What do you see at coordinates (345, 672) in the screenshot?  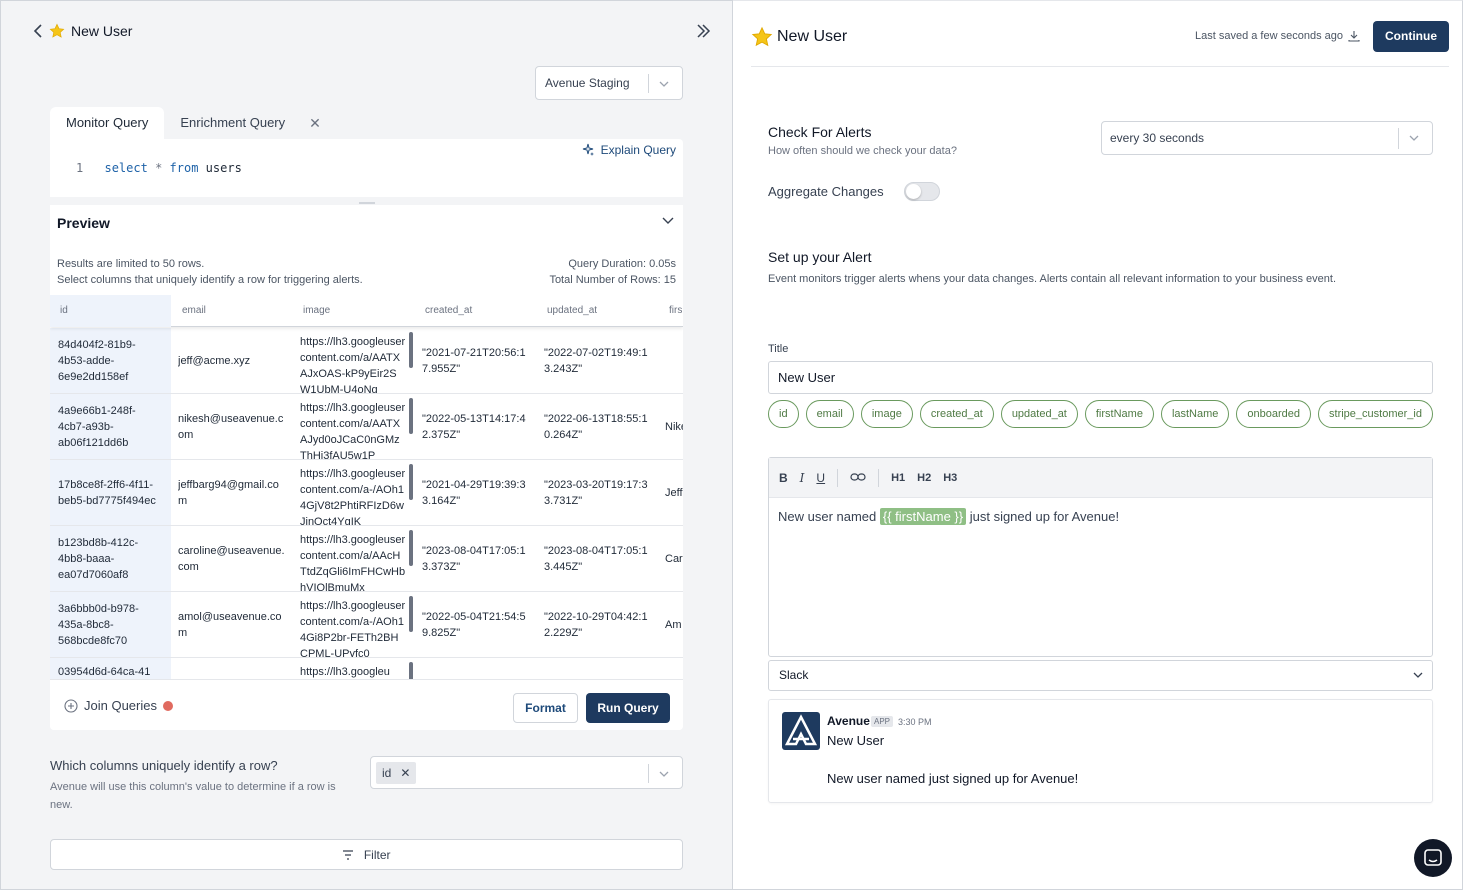 I see `cell-image: https://lh3.googleu` at bounding box center [345, 672].